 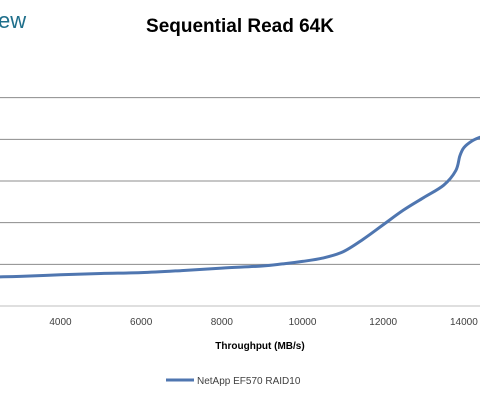 What do you see at coordinates (240, 26) in the screenshot?
I see `chart-title: Sequential Read 64K` at bounding box center [240, 26].